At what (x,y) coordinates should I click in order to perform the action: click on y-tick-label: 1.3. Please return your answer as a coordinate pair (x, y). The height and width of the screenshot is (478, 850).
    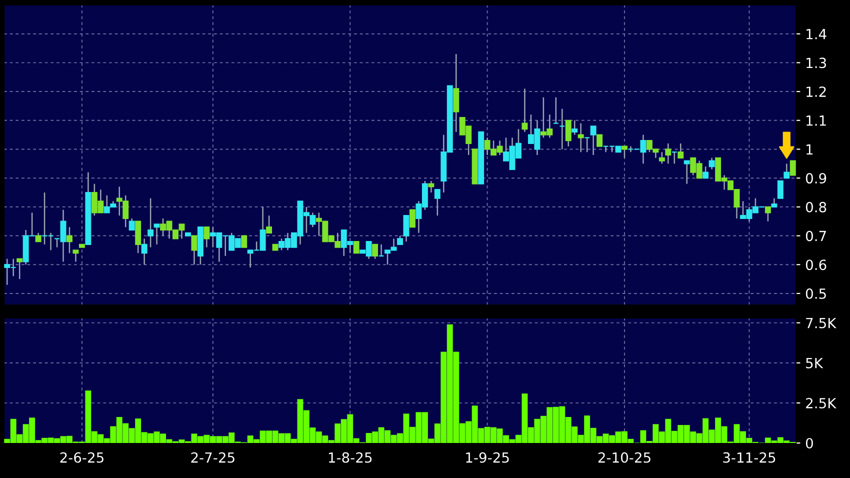
    Looking at the image, I should click on (816, 63).